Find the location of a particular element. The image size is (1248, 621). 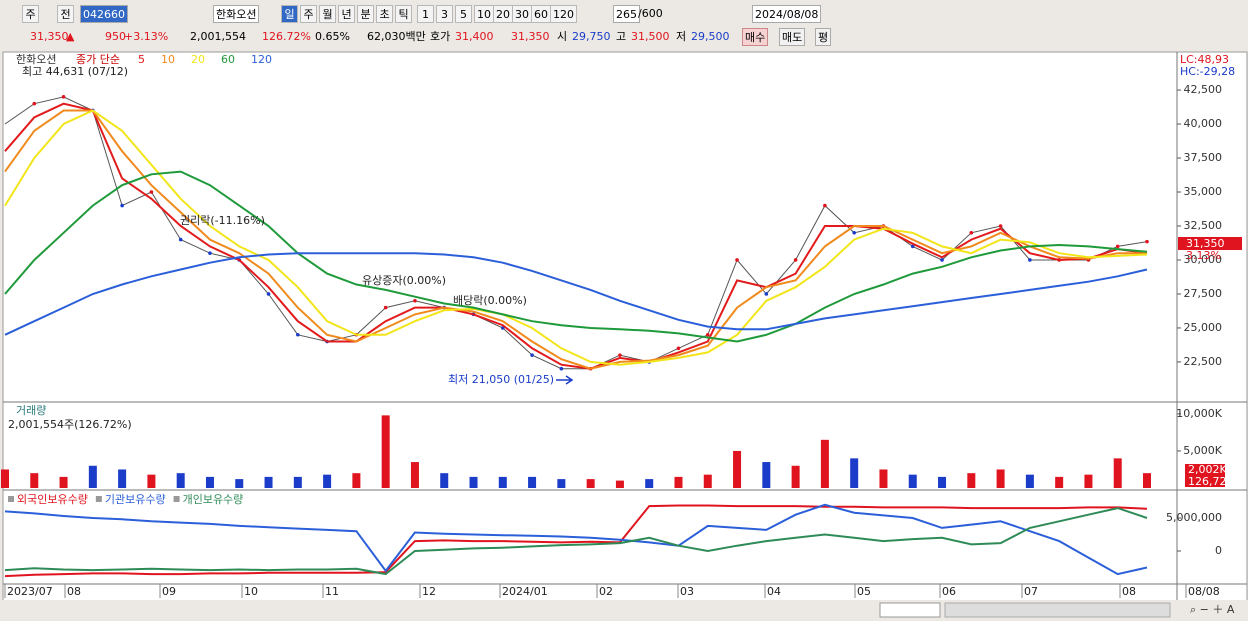

last-change: 3.13% is located at coordinates (1203, 255).